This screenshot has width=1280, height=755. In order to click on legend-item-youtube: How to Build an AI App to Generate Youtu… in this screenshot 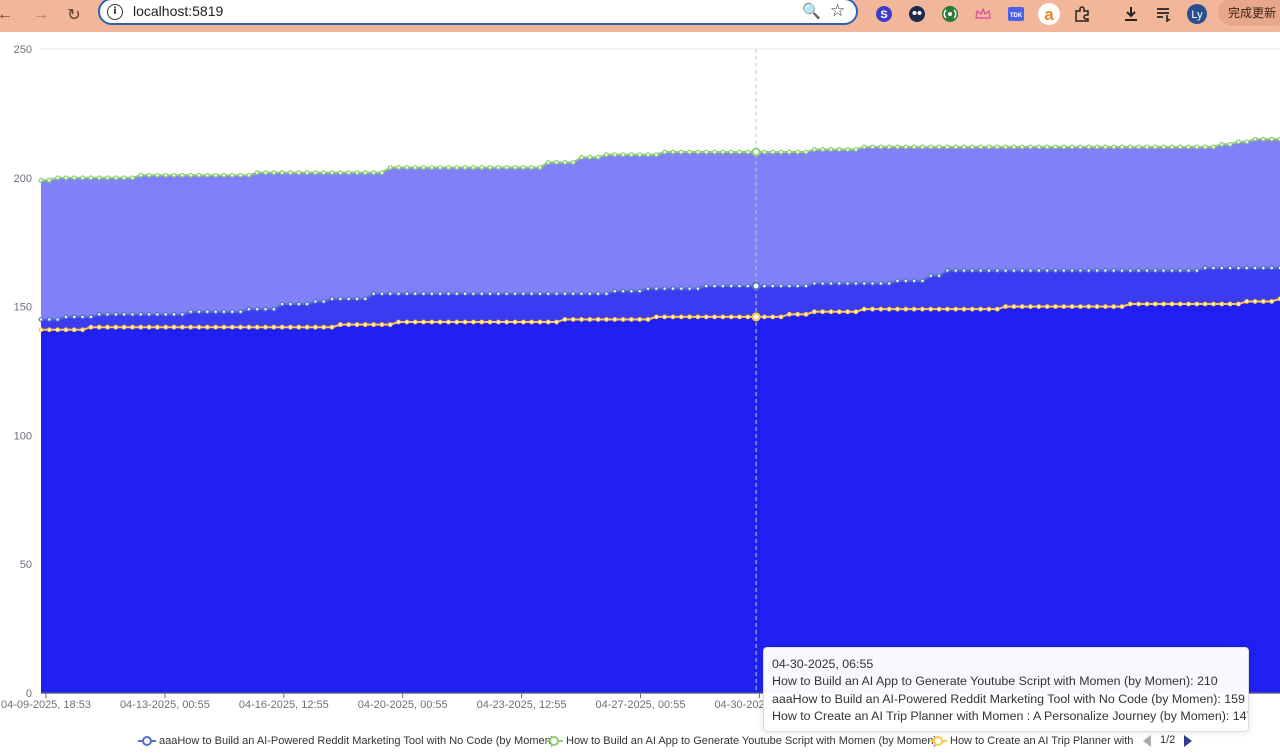, I will do `click(741, 741)`.